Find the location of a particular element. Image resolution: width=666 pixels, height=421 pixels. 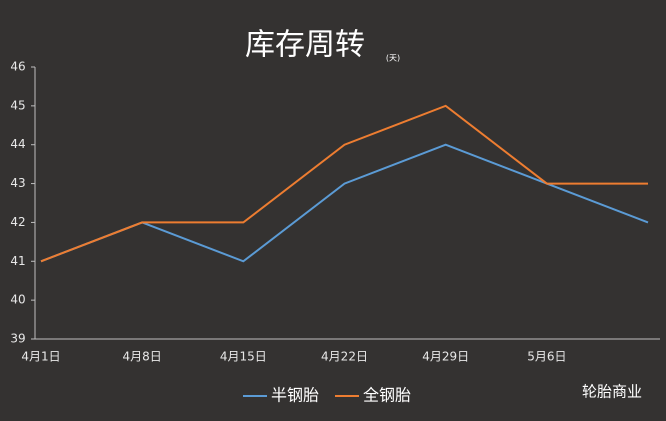

x-tick-label: 4月22日 is located at coordinates (344, 357).